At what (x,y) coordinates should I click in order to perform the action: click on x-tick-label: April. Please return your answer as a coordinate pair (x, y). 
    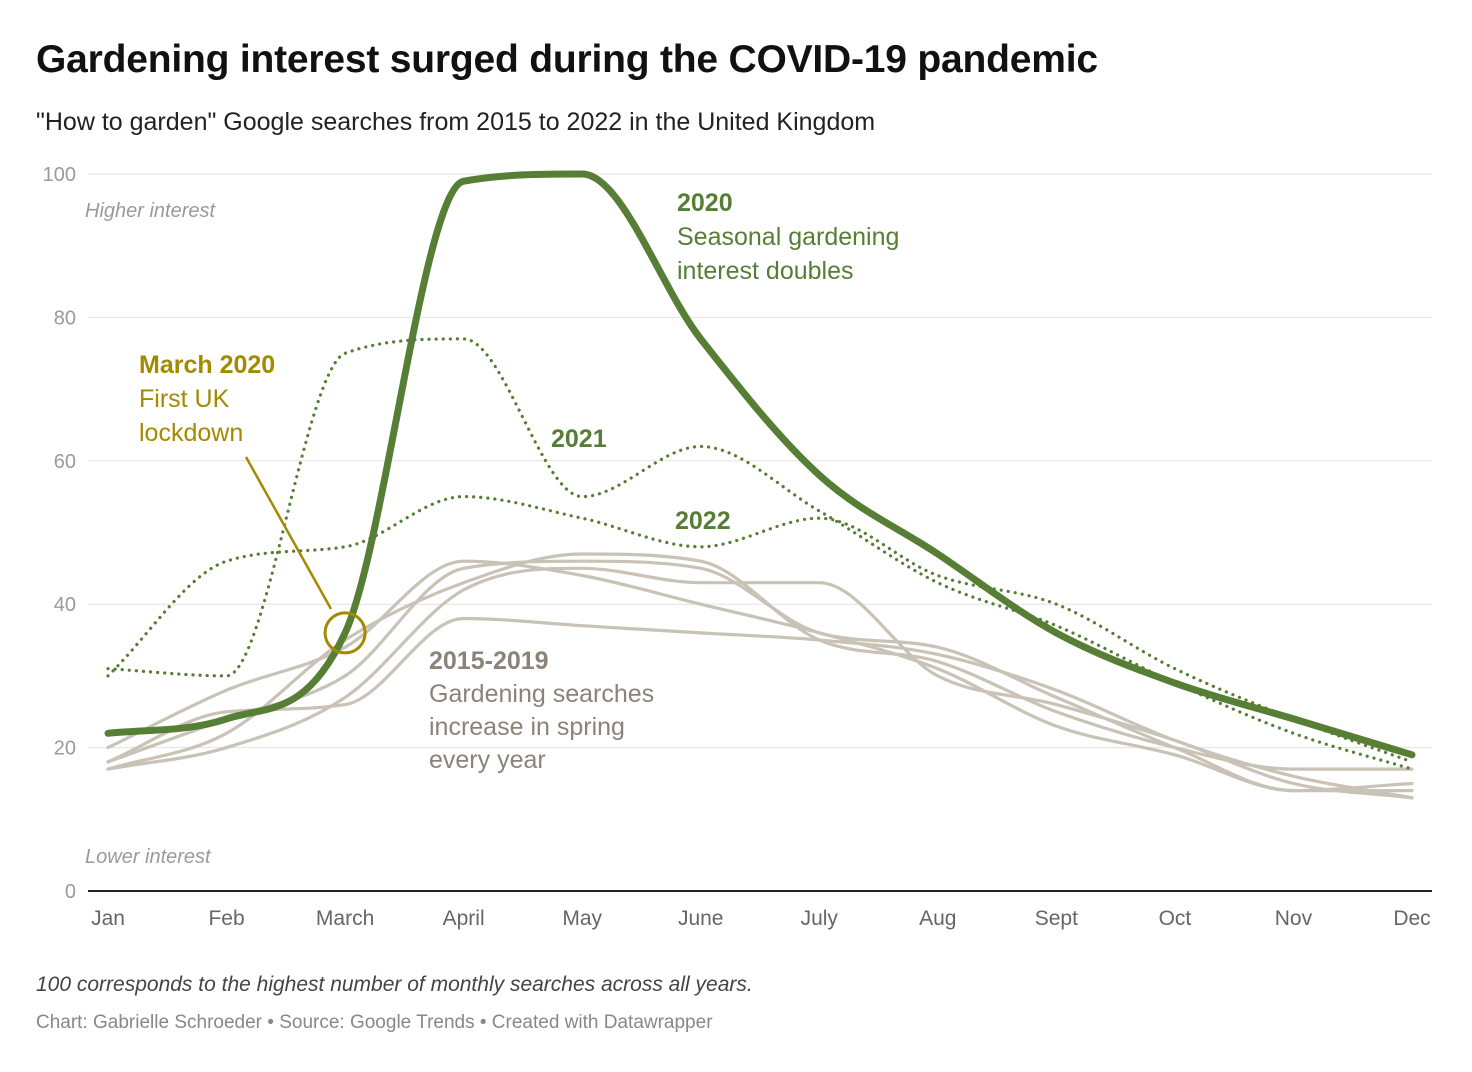
    Looking at the image, I should click on (464, 918).